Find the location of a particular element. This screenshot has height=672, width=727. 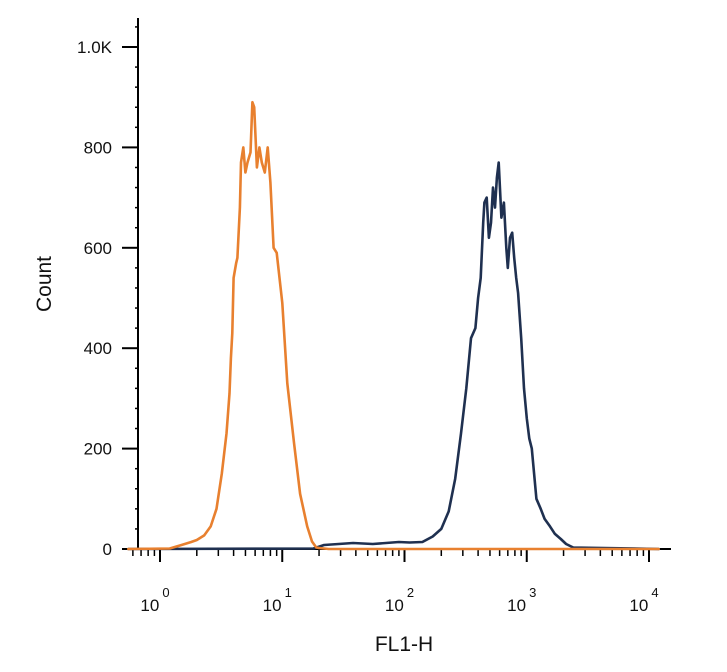

y-tick-label: 1.0K is located at coordinates (95, 47).